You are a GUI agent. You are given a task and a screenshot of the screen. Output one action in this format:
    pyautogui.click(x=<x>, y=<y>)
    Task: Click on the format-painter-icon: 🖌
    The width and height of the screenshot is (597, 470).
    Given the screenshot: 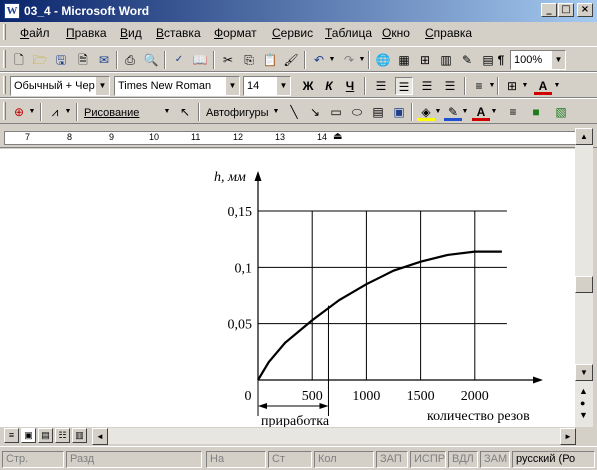 What is the action you would take?
    pyautogui.click(x=291, y=60)
    